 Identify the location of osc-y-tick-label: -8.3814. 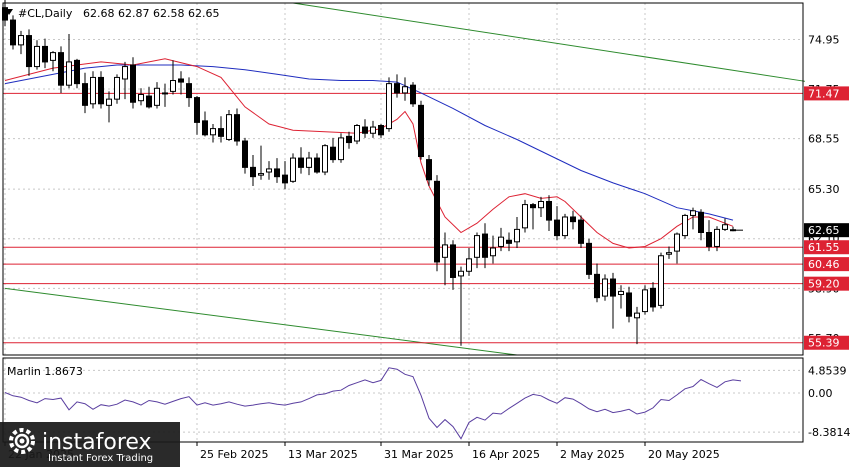
(829, 432).